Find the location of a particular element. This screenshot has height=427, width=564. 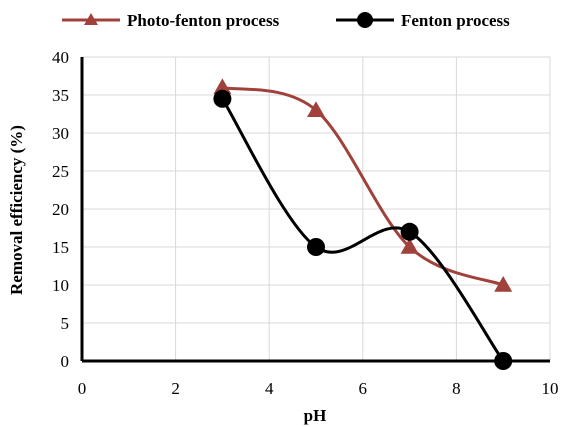

y-tick-label: 40 is located at coordinates (60, 57).